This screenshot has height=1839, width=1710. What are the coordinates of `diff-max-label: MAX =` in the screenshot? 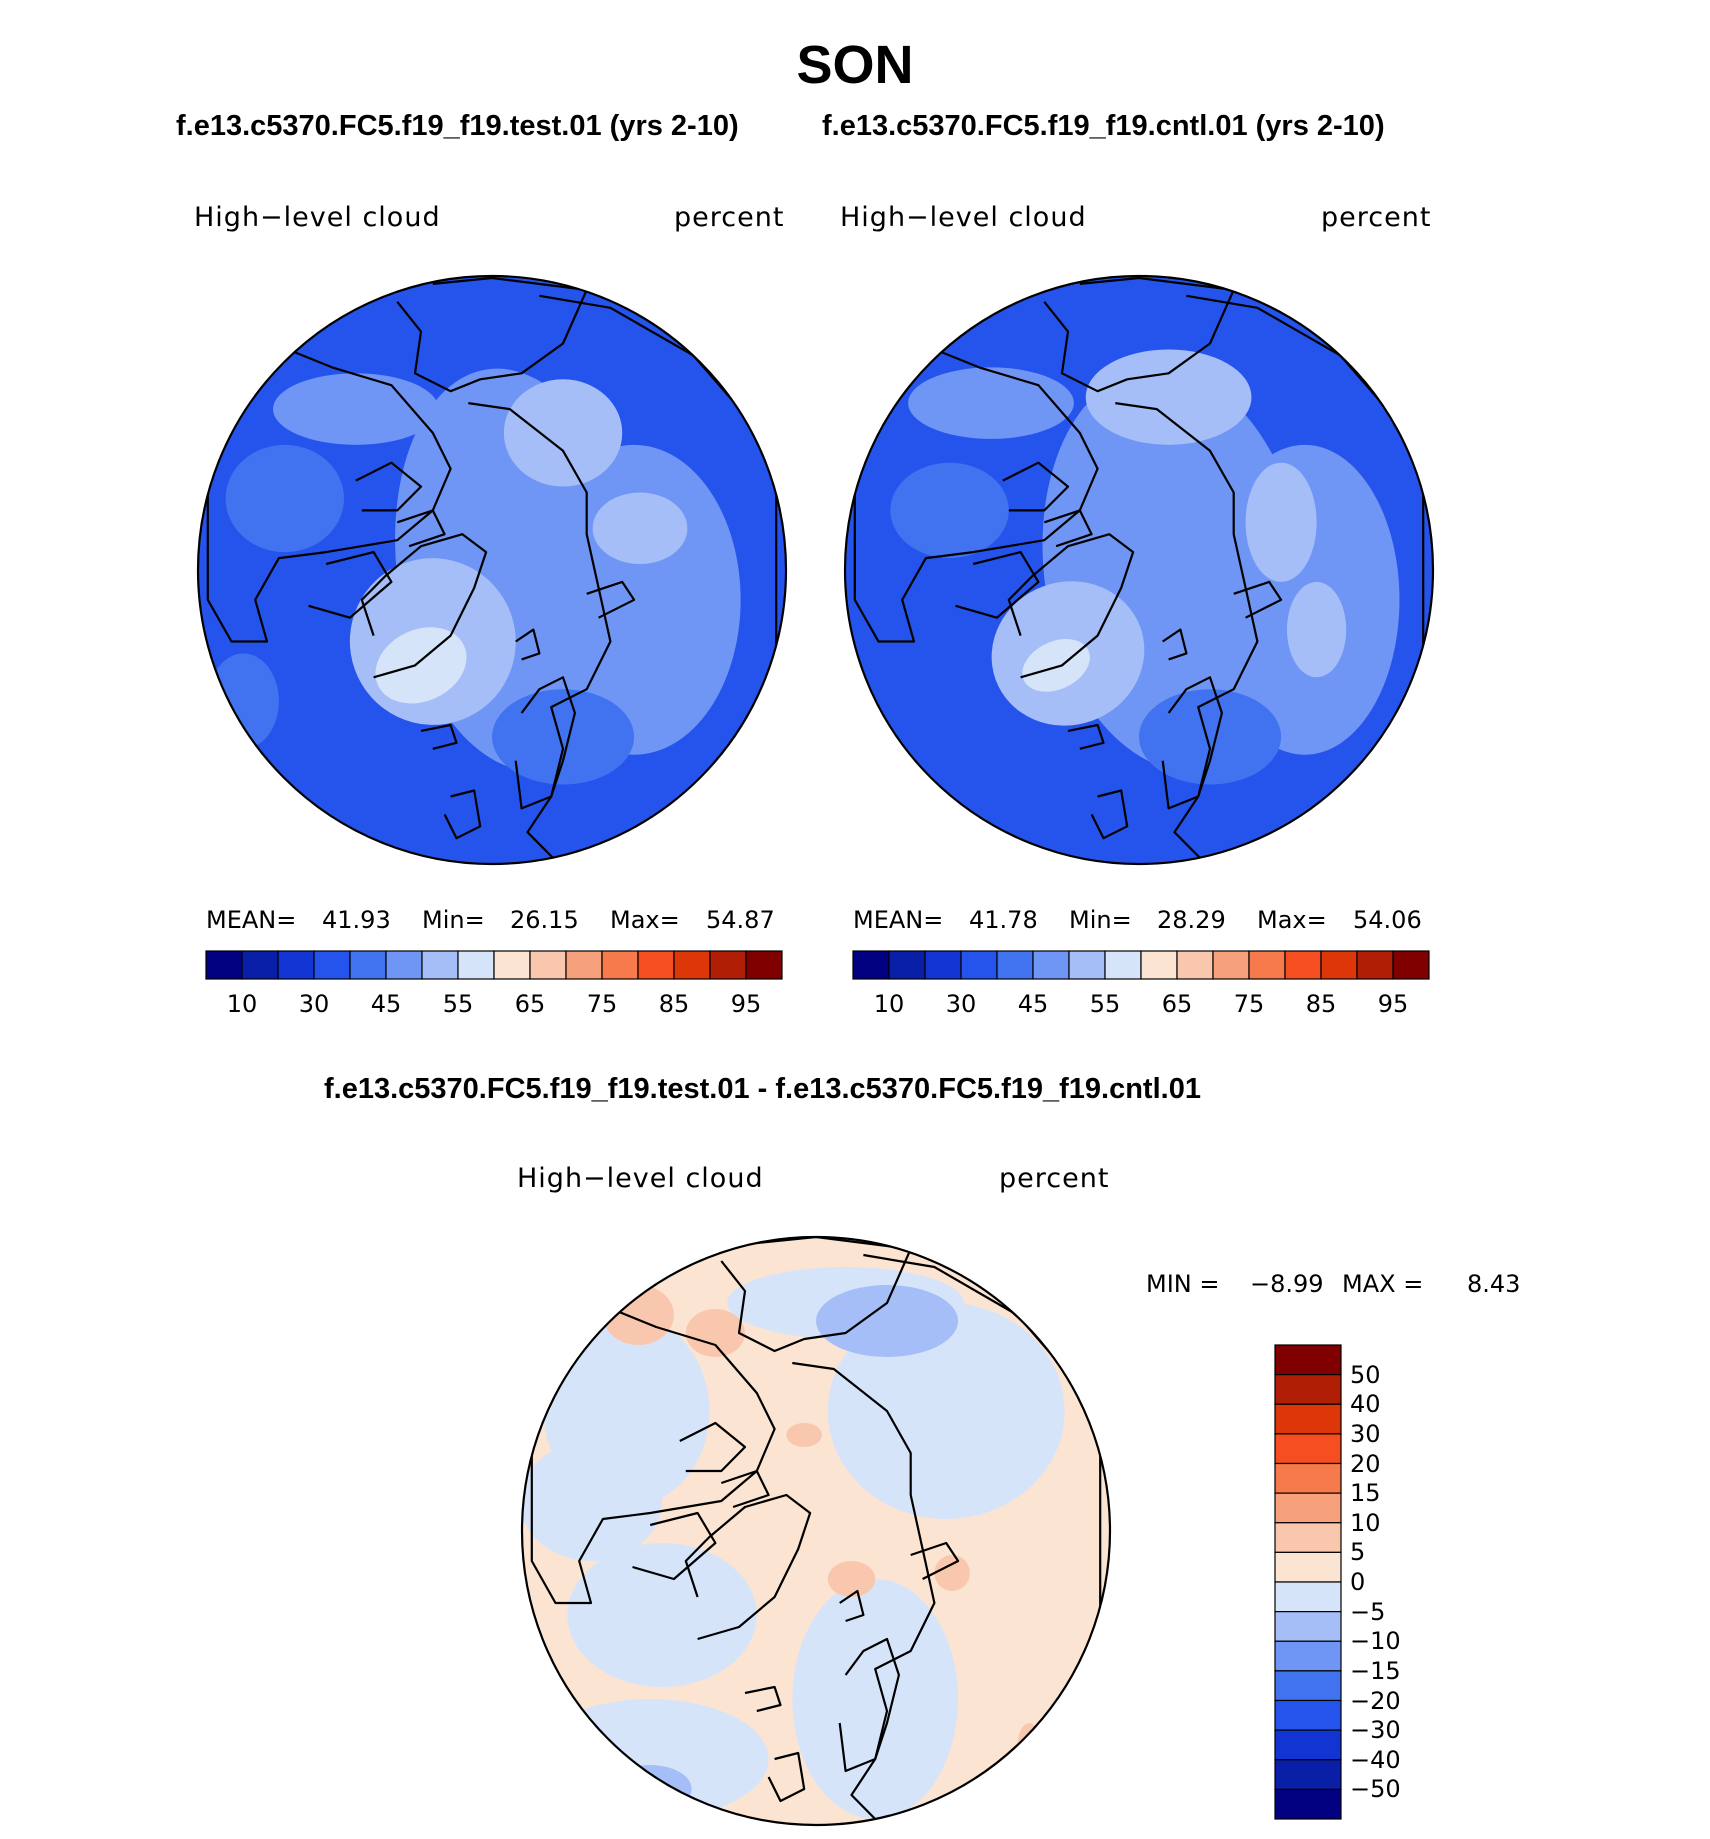 It's located at (1383, 1284).